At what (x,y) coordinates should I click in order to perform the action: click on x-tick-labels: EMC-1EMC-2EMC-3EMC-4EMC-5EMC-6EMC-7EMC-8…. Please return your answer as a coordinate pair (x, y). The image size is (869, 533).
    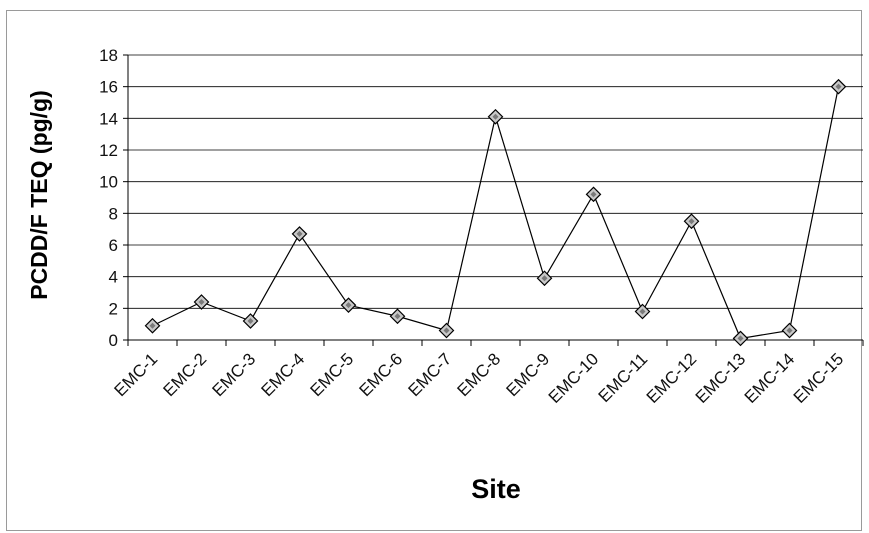
    Looking at the image, I should click on (478, 378).